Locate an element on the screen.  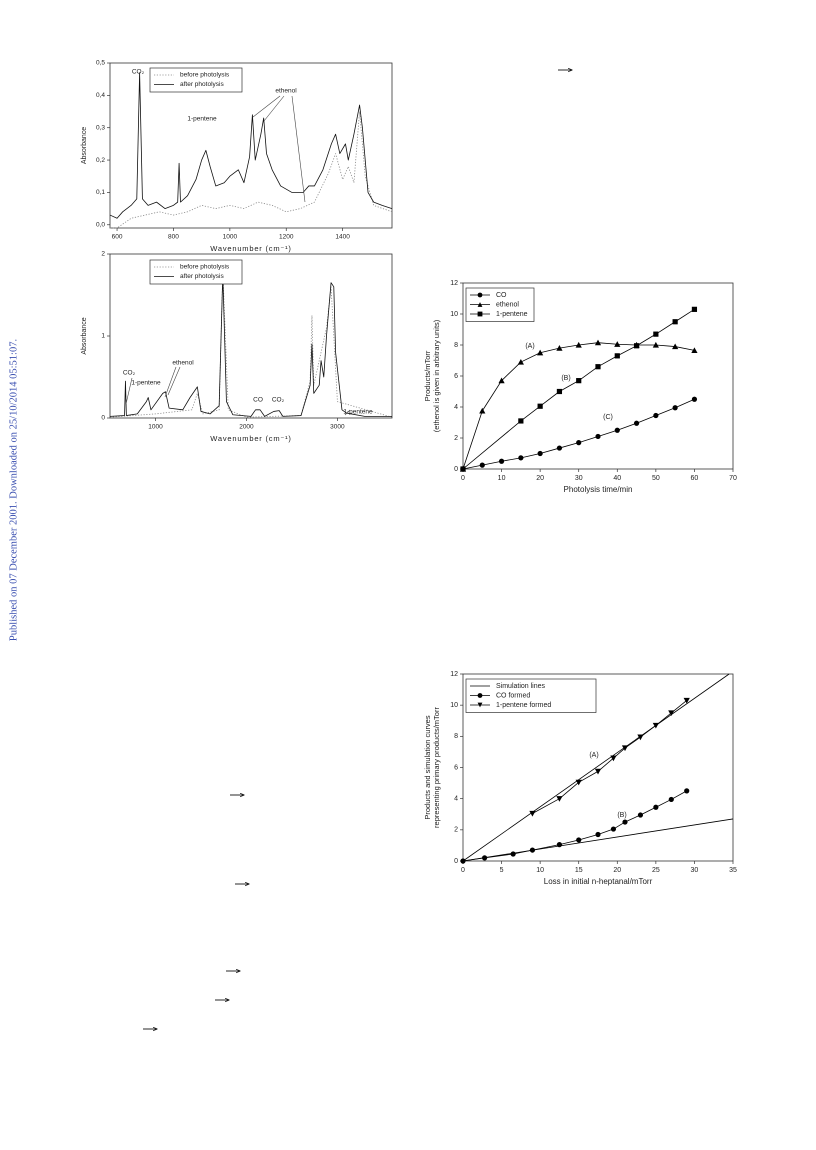
y-axis-label: Products and simulation curves is located at coordinates (427, 767).